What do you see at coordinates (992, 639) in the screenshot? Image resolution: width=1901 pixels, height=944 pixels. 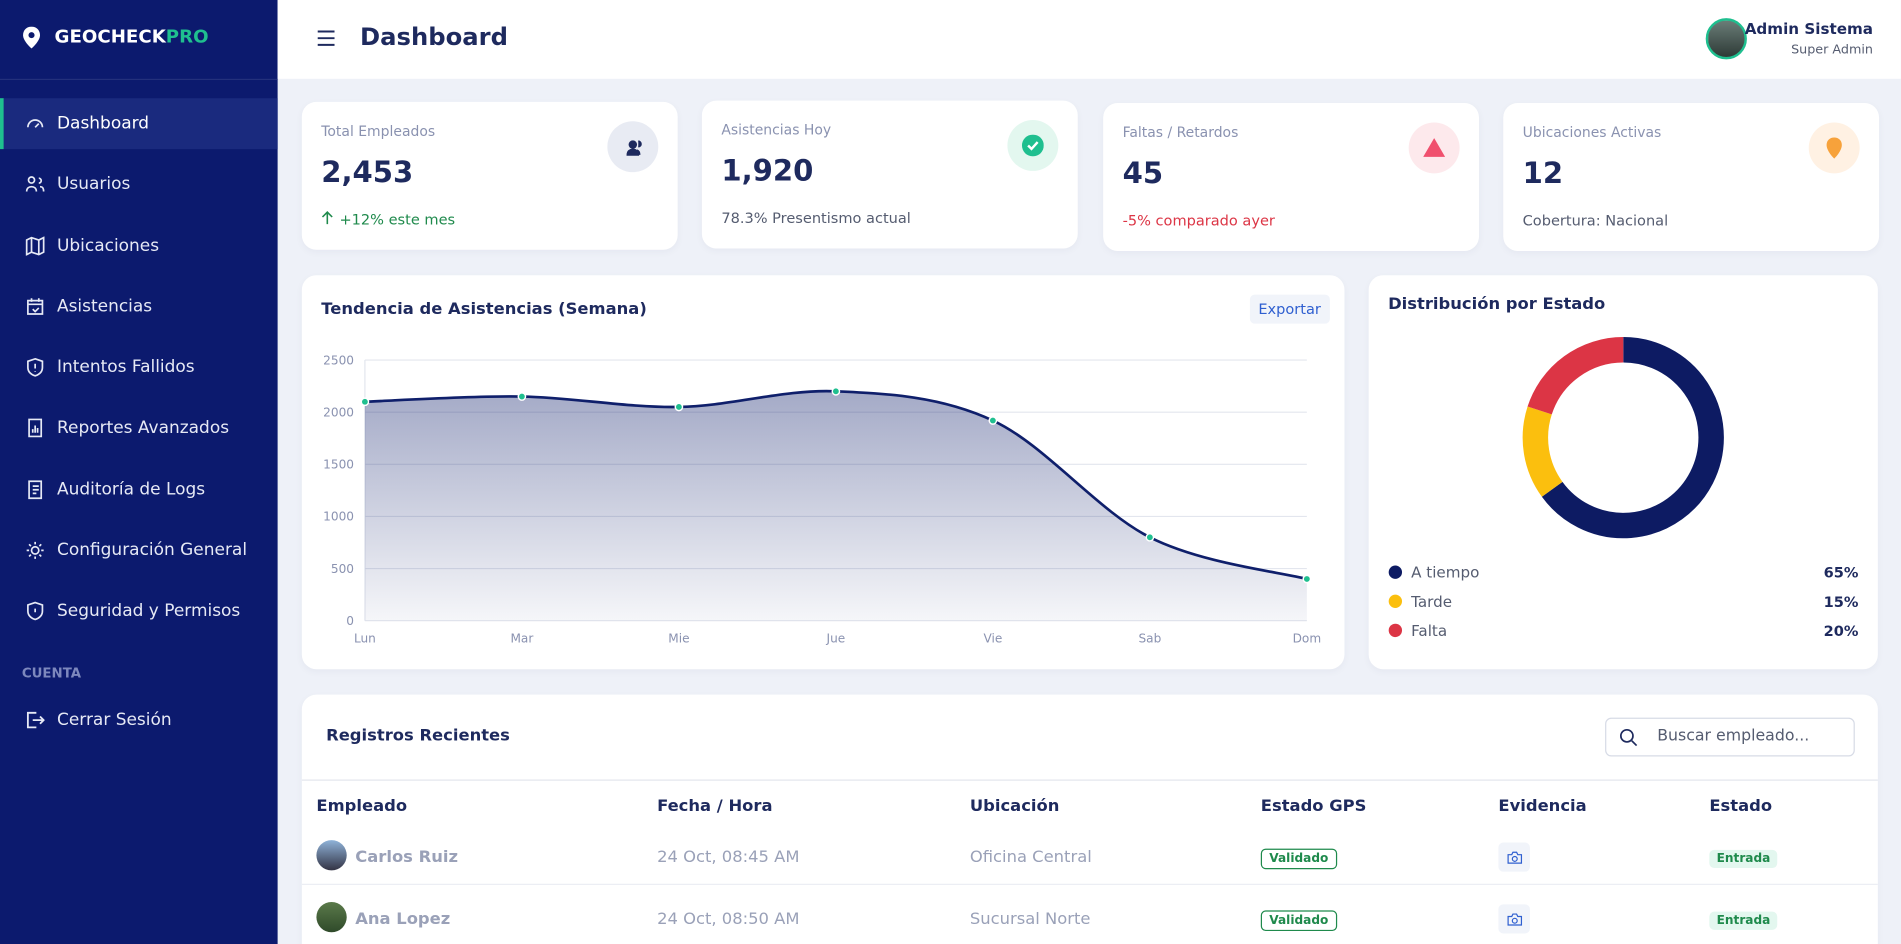 I see `x-tick-label: Vie` at bounding box center [992, 639].